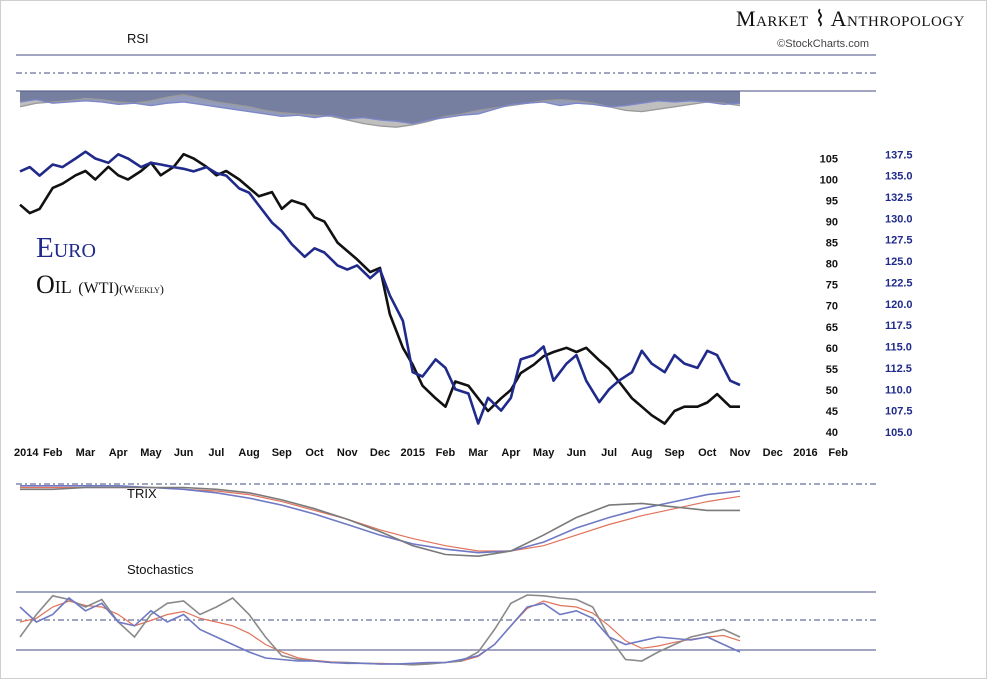  I want to click on trix-euro-line, so click(380, 519).